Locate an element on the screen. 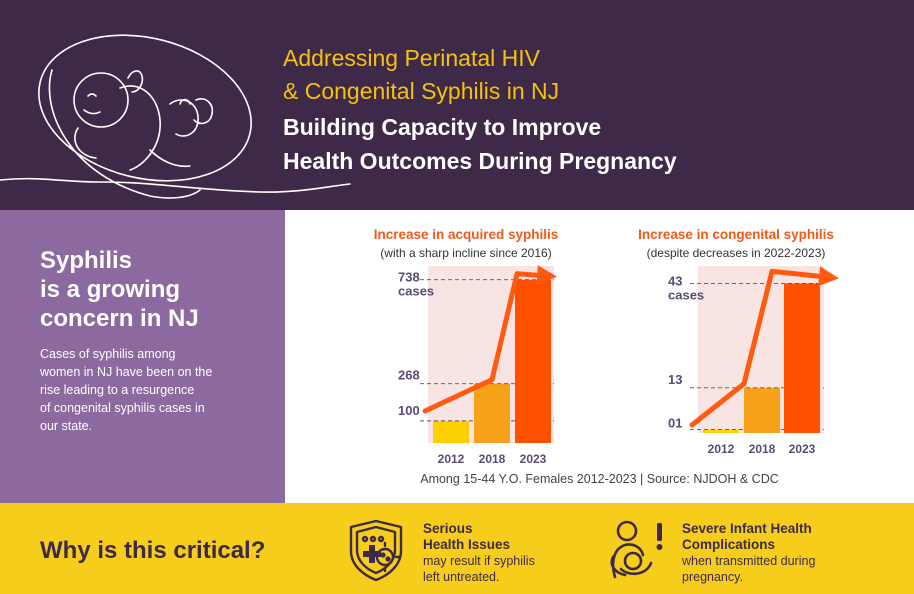 The image size is (914, 594). why-critical-heading: Why is this critical? is located at coordinates (153, 550).